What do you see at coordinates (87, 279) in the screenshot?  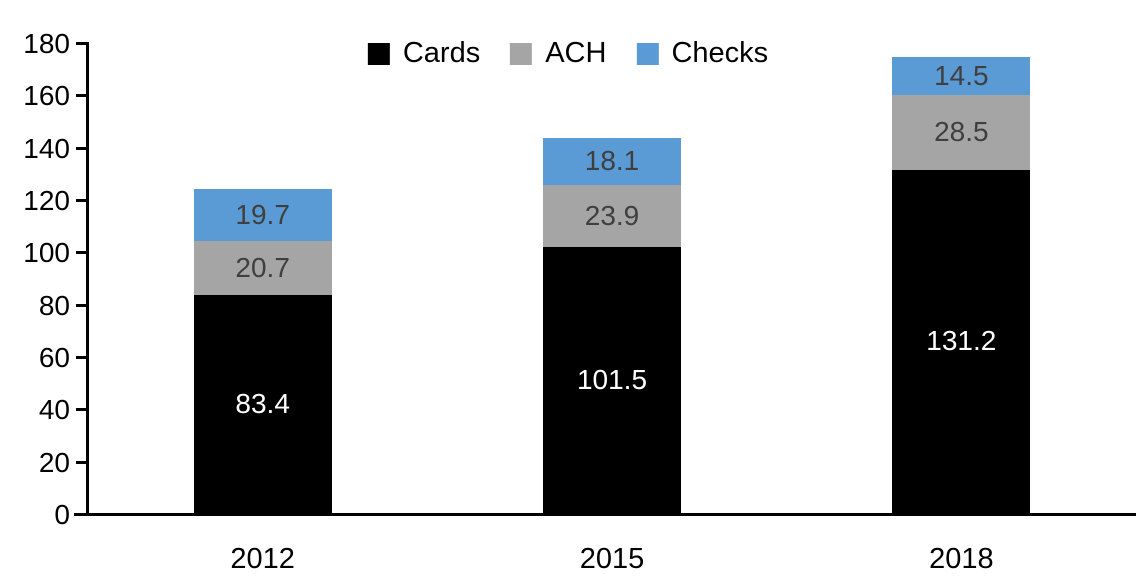 I see `y-axis` at bounding box center [87, 279].